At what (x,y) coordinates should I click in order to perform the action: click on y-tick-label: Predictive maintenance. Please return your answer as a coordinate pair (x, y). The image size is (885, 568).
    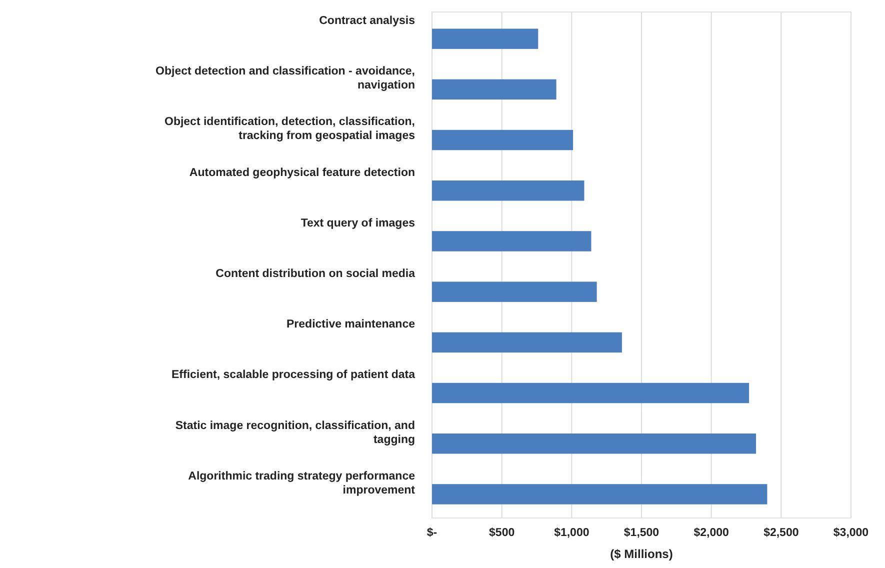
    Looking at the image, I should click on (350, 324).